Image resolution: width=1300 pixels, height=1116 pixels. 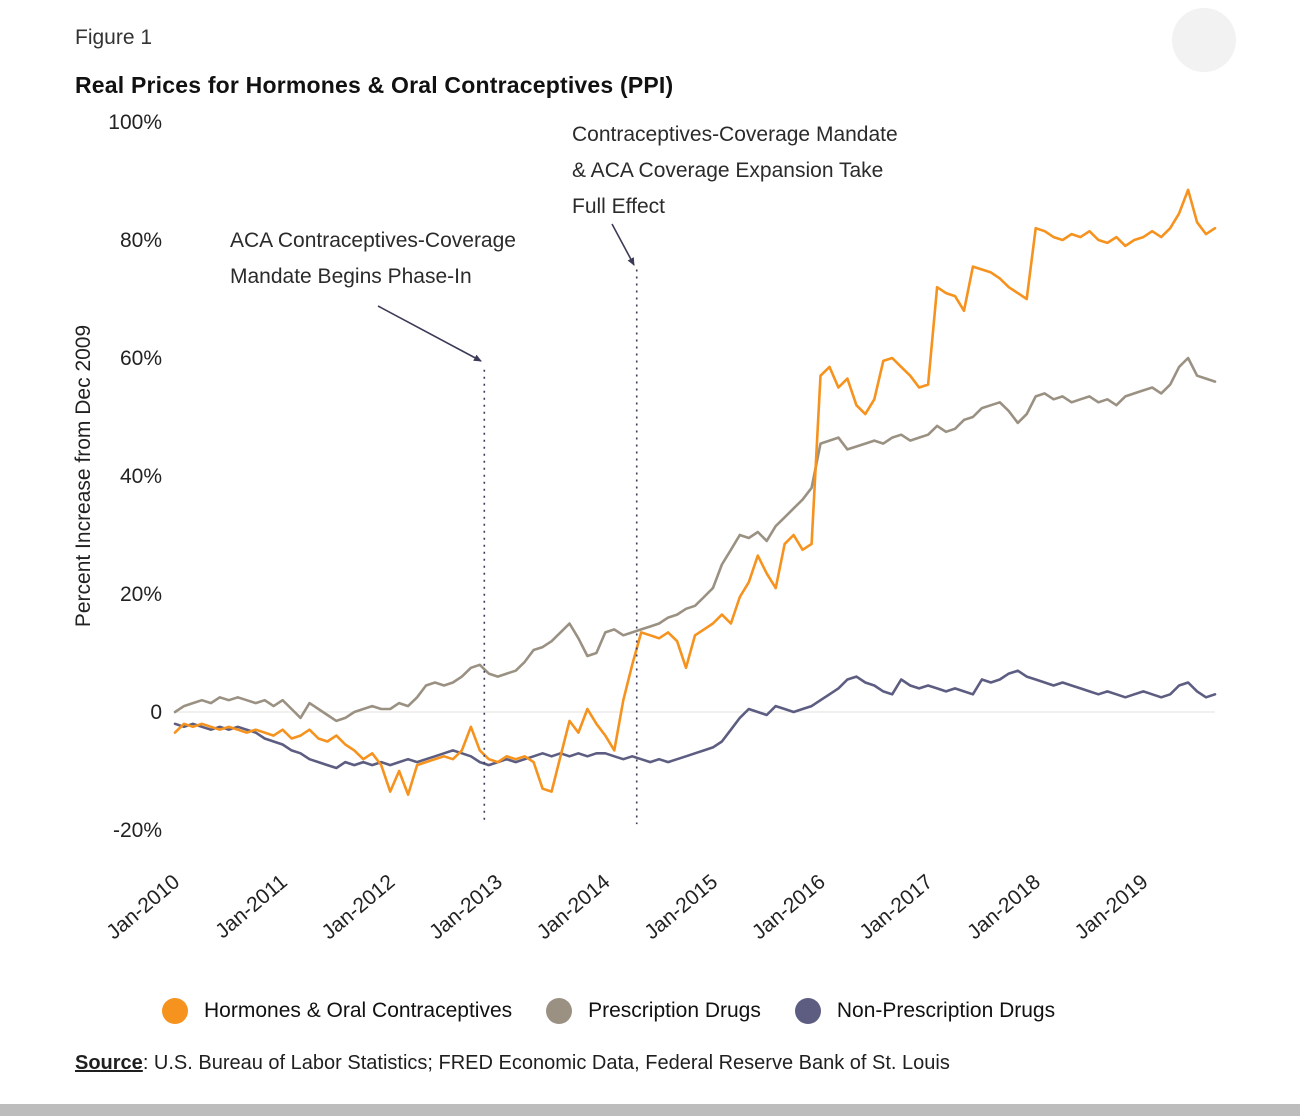 What do you see at coordinates (137, 830) in the screenshot?
I see `y-tick-label: -20%` at bounding box center [137, 830].